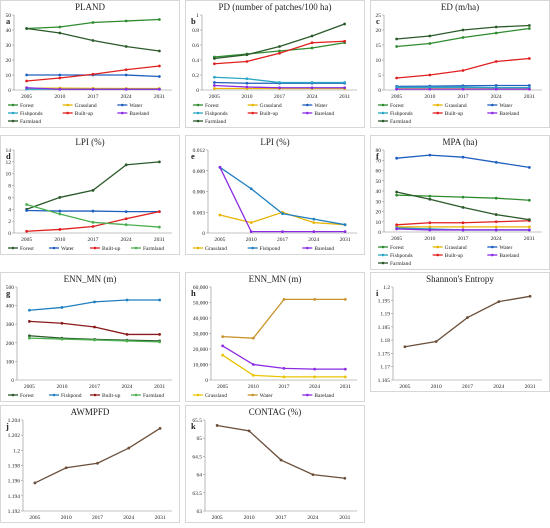 The height and width of the screenshot is (528, 550). I want to click on chart-title: LPI (%), so click(89, 142).